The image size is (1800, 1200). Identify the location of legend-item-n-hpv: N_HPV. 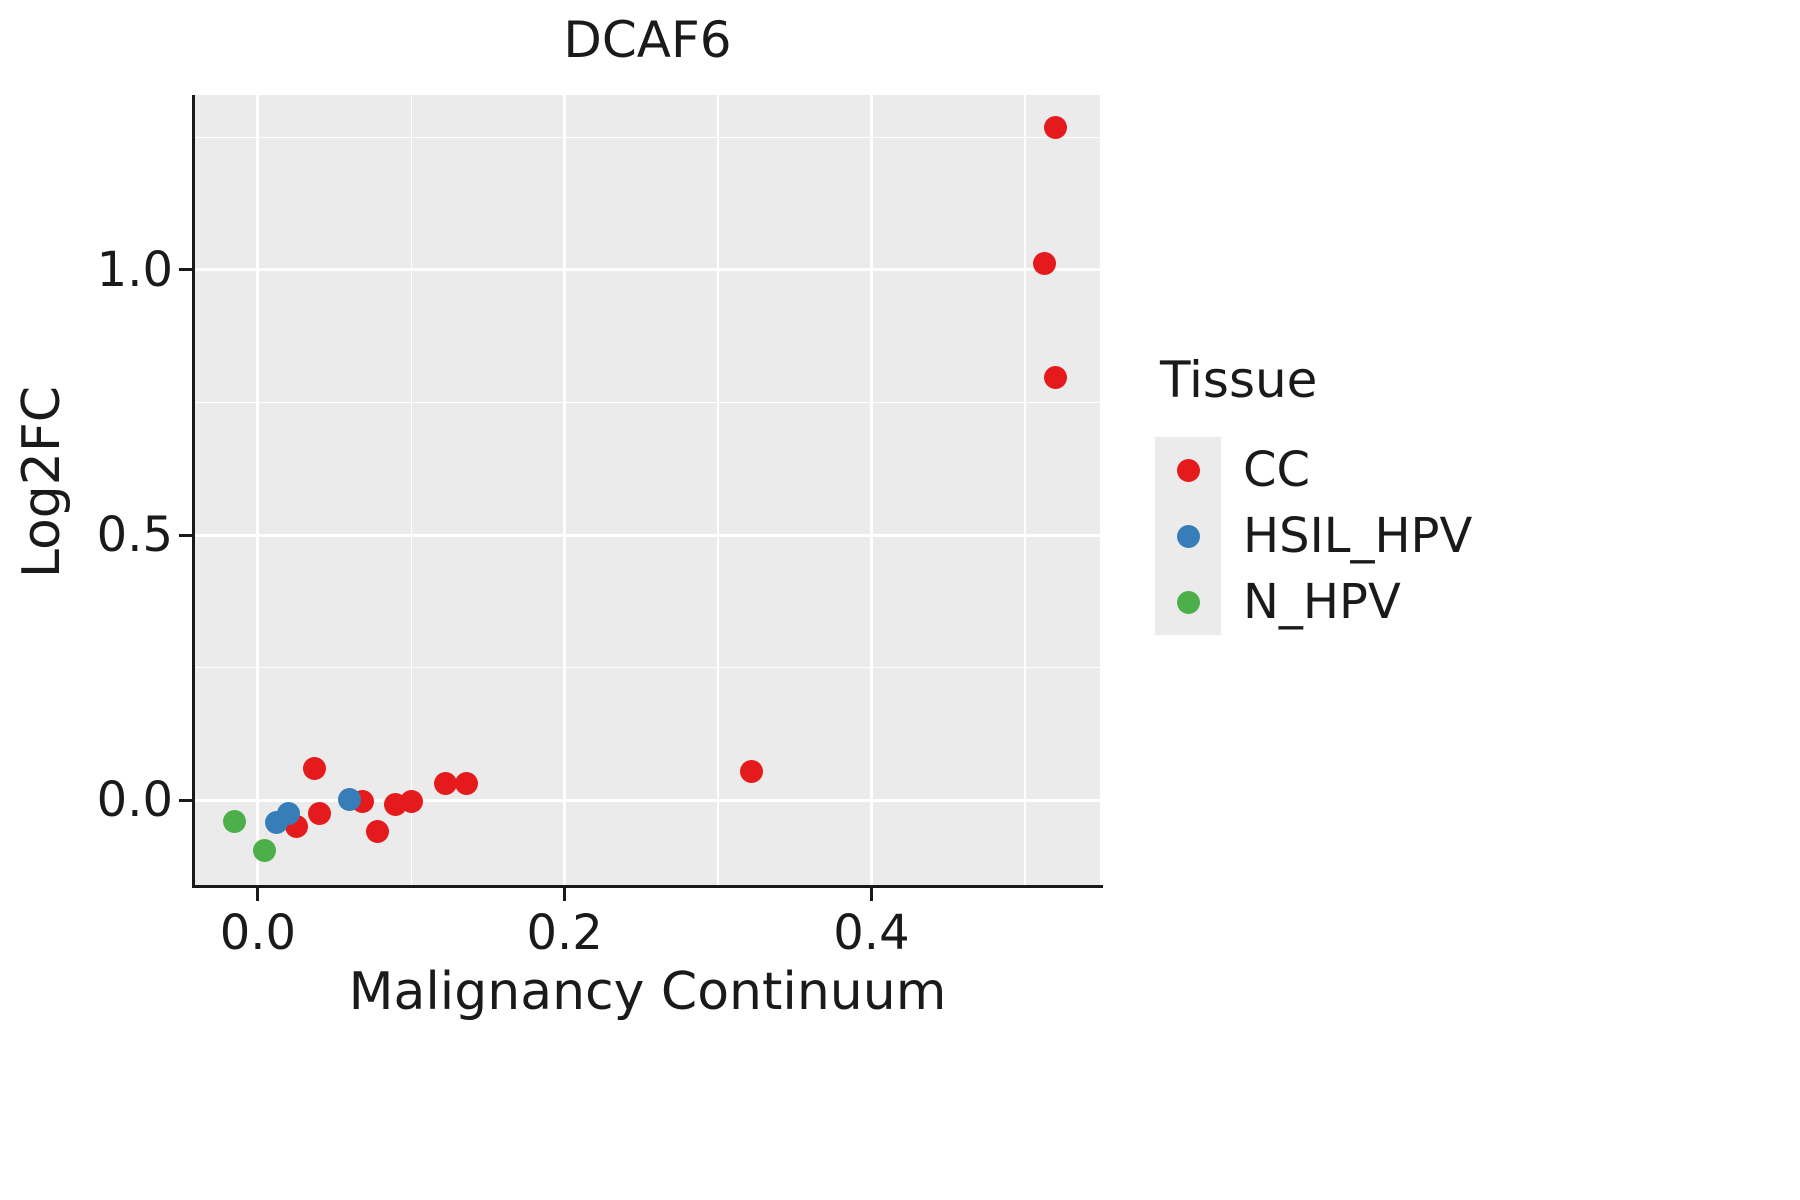
(1313, 602).